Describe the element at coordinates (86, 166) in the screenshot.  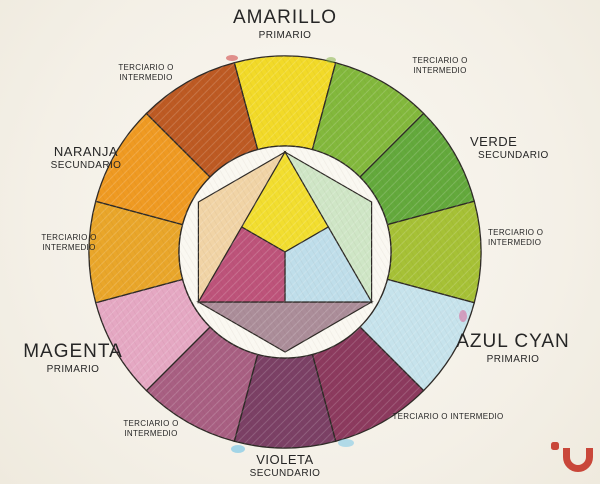
I see `naranja-subtitle: SECUNDARIO` at that location.